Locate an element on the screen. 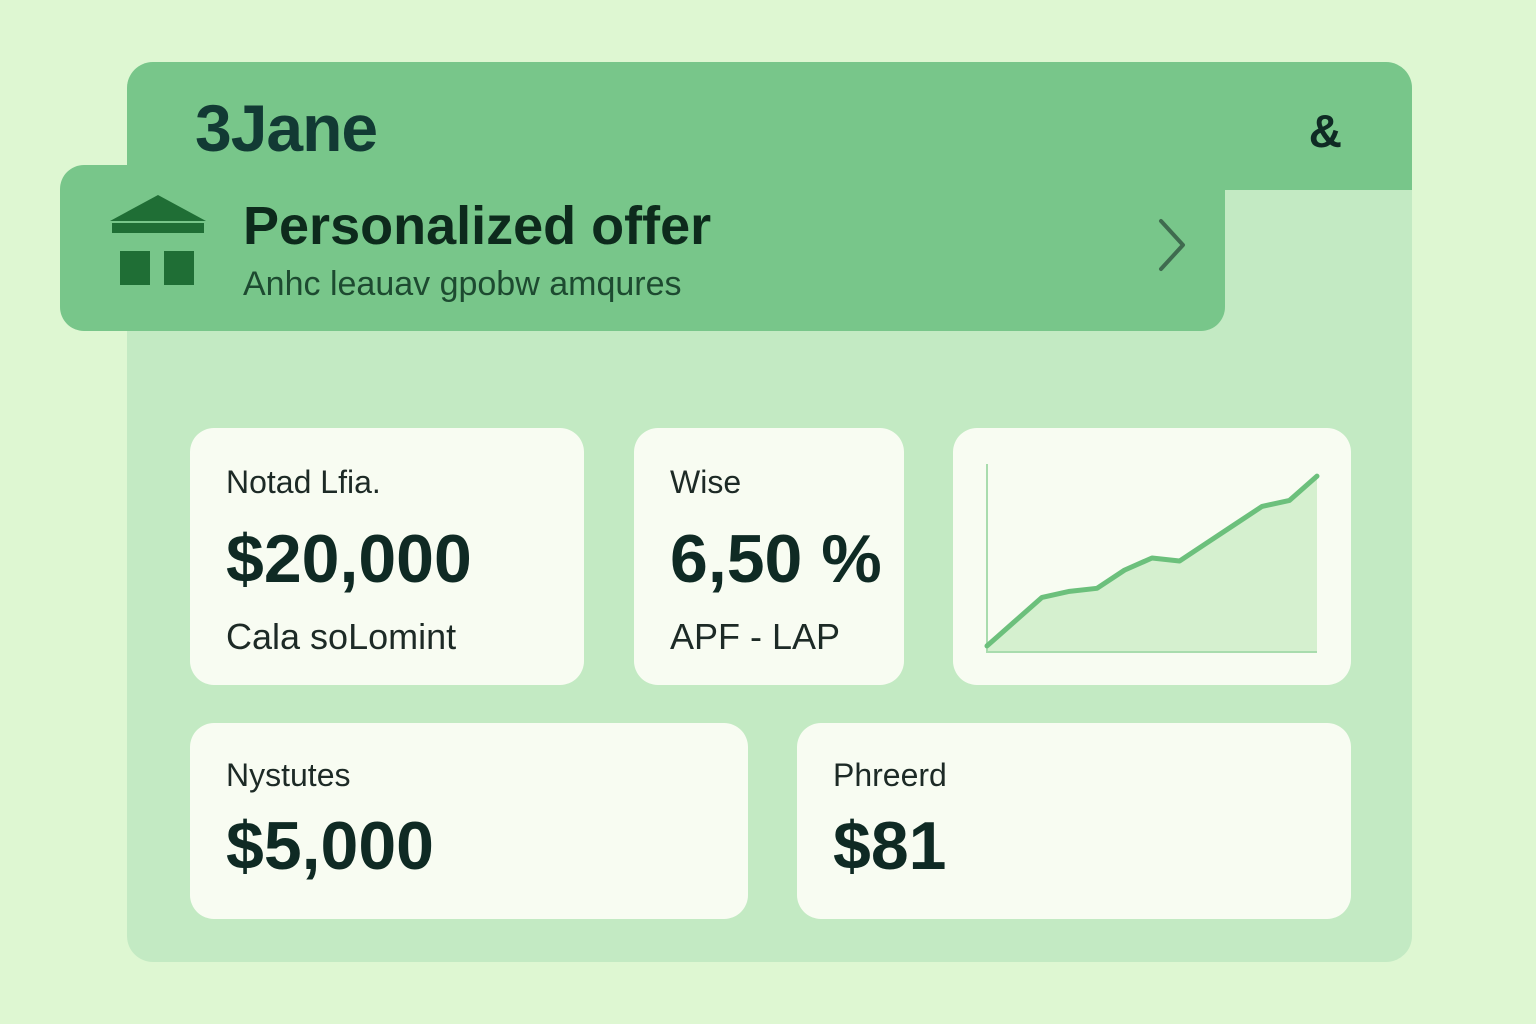 This screenshot has height=1024, width=1536. chevron-right-icon is located at coordinates (1172, 245).